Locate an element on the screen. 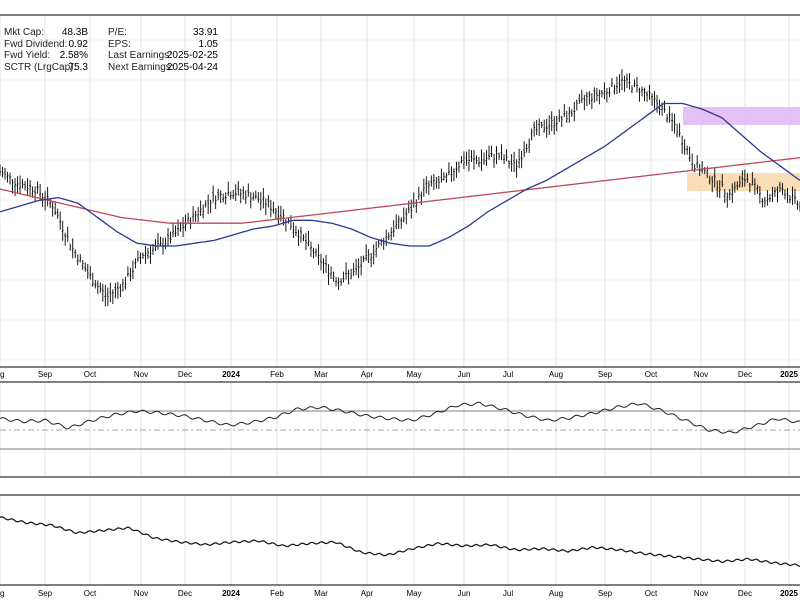 The height and width of the screenshot is (600, 800). stat-label: EPS: is located at coordinates (119, 44).